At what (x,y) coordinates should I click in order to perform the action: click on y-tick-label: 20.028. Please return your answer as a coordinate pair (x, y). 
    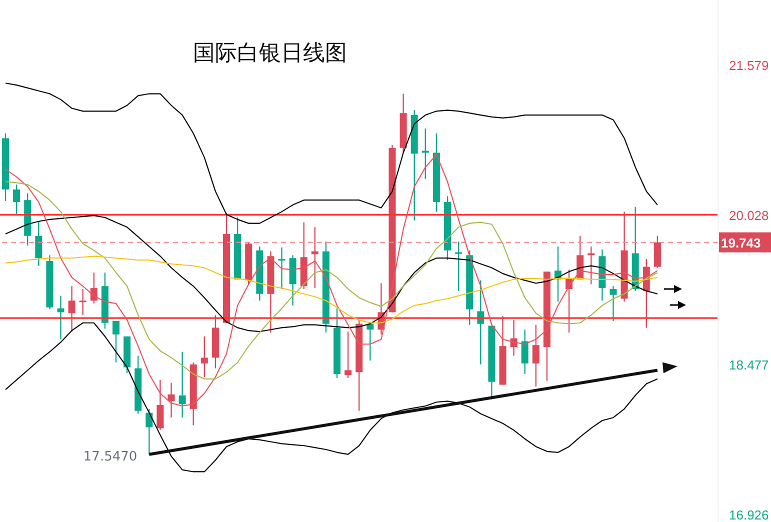
    Looking at the image, I should click on (749, 215).